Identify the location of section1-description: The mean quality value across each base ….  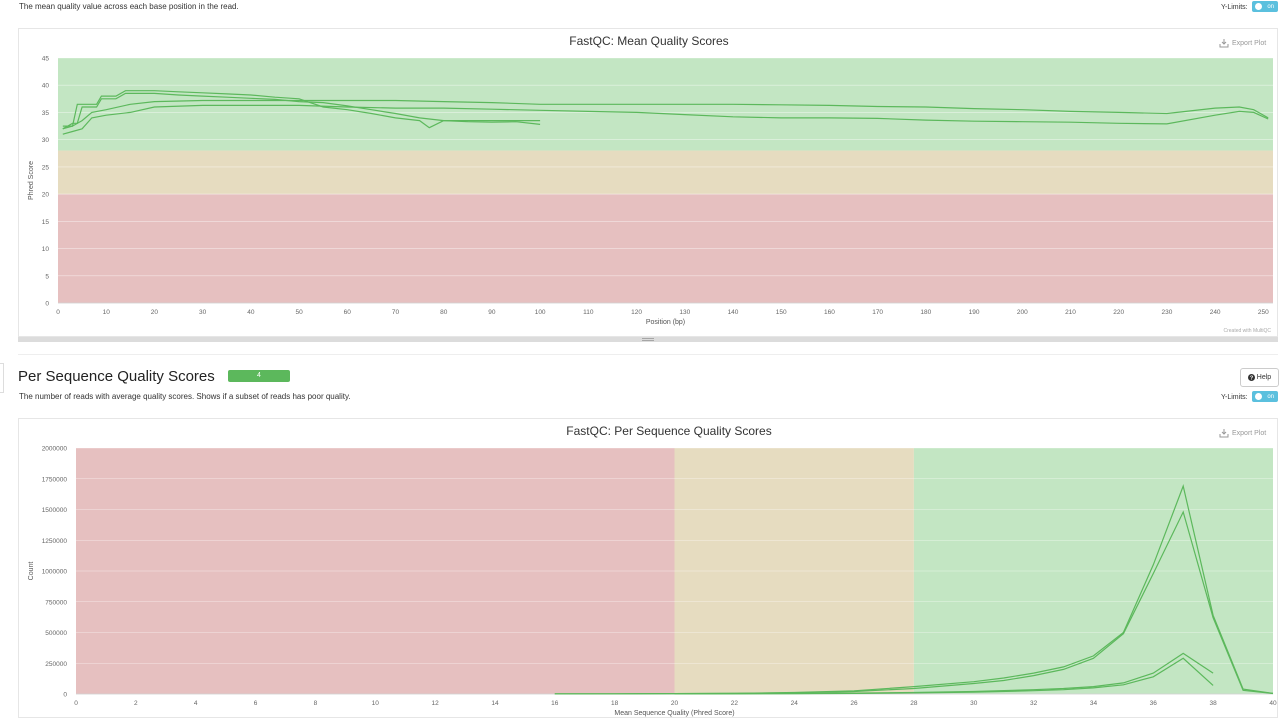
(129, 6).